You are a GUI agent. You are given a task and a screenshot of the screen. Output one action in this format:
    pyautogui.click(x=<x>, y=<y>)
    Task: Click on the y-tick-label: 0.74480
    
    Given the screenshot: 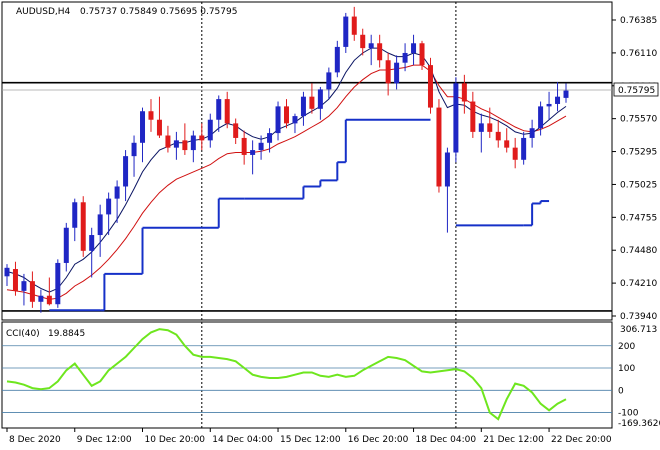 What is the action you would take?
    pyautogui.click(x=638, y=251)
    